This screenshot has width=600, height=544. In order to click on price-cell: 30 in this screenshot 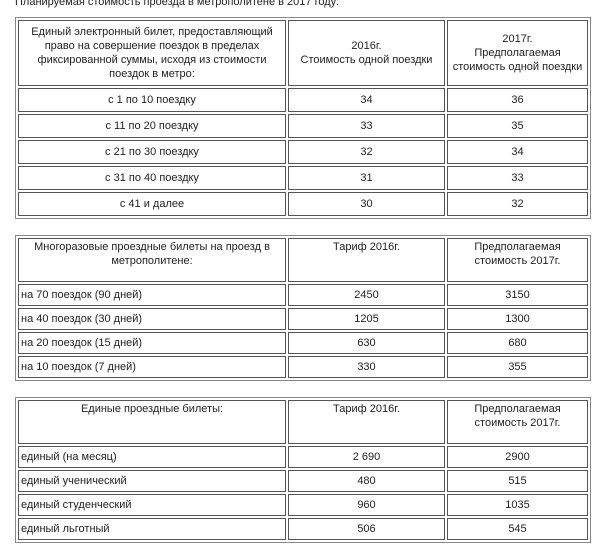, I will do `click(366, 204)`.